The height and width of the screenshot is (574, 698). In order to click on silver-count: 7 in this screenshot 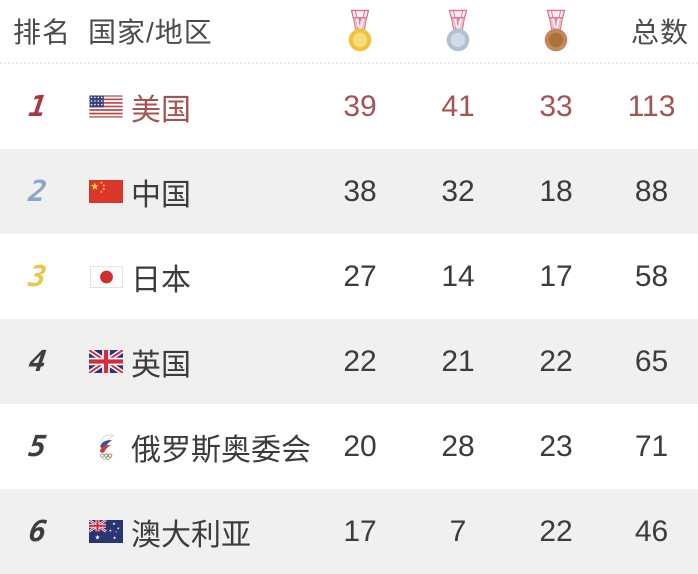, I will do `click(458, 531)`.